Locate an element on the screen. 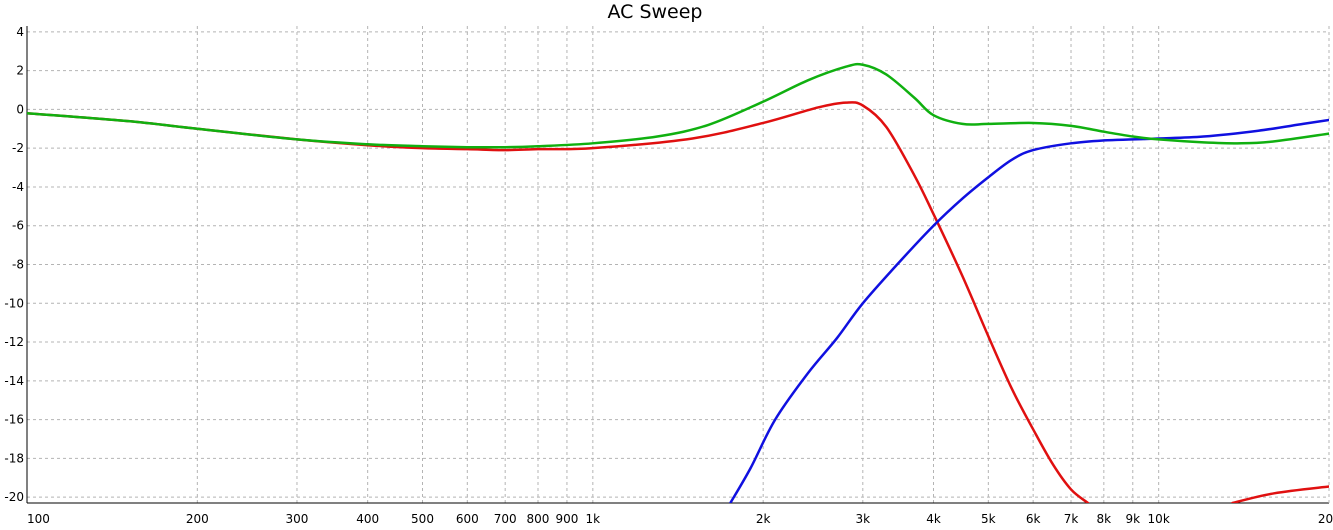 This screenshot has height=530, width=1333. x-tick-label: 700 is located at coordinates (505, 519).